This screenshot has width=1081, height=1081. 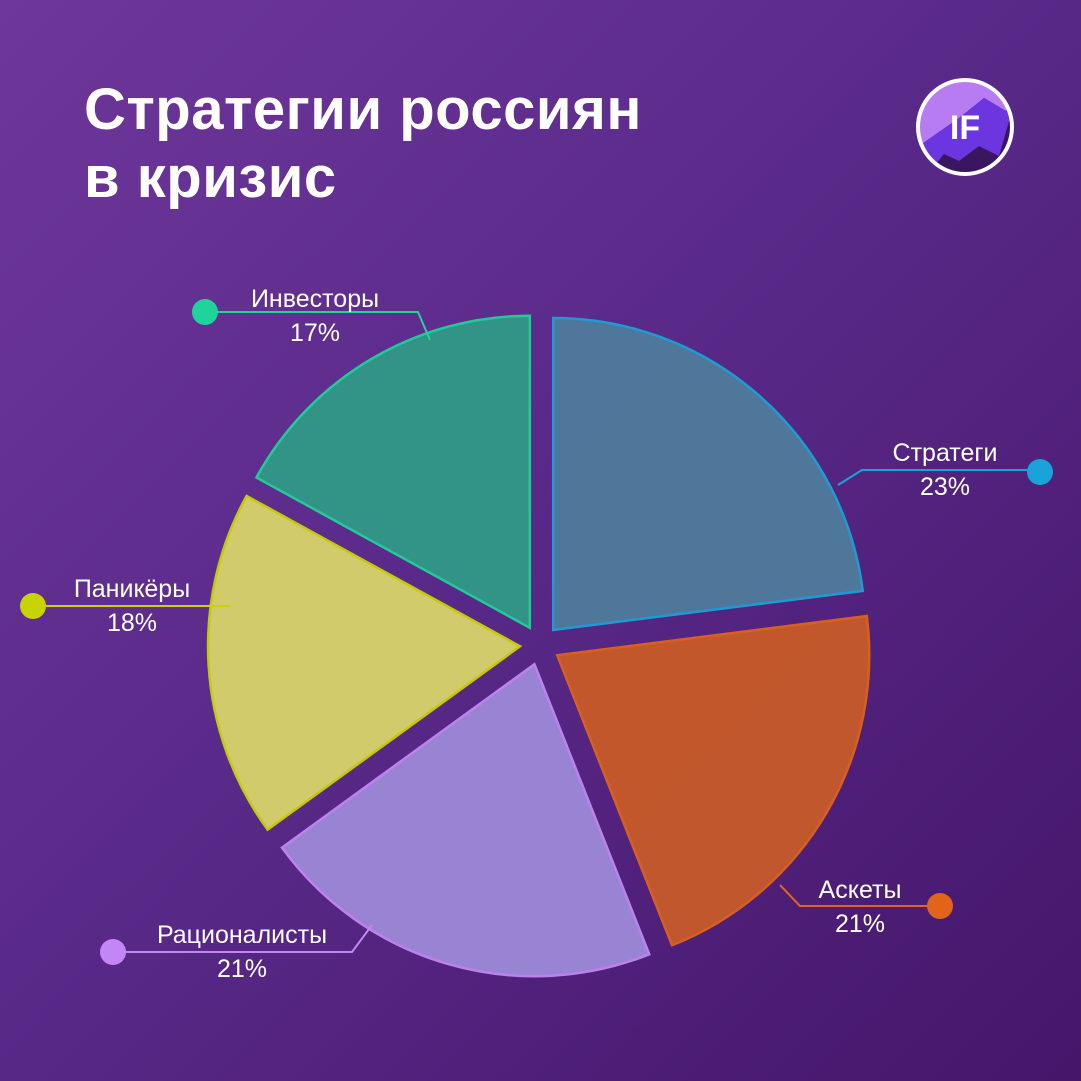 I want to click on title-line-2: в кризис, so click(x=210, y=177).